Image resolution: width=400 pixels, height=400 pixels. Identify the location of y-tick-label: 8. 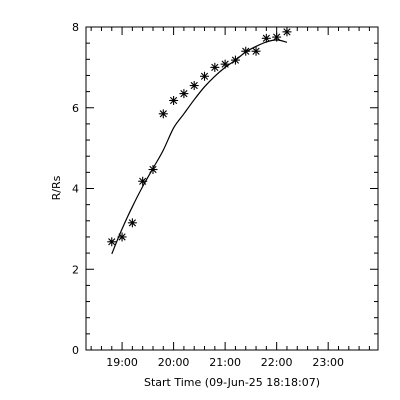
(75, 27).